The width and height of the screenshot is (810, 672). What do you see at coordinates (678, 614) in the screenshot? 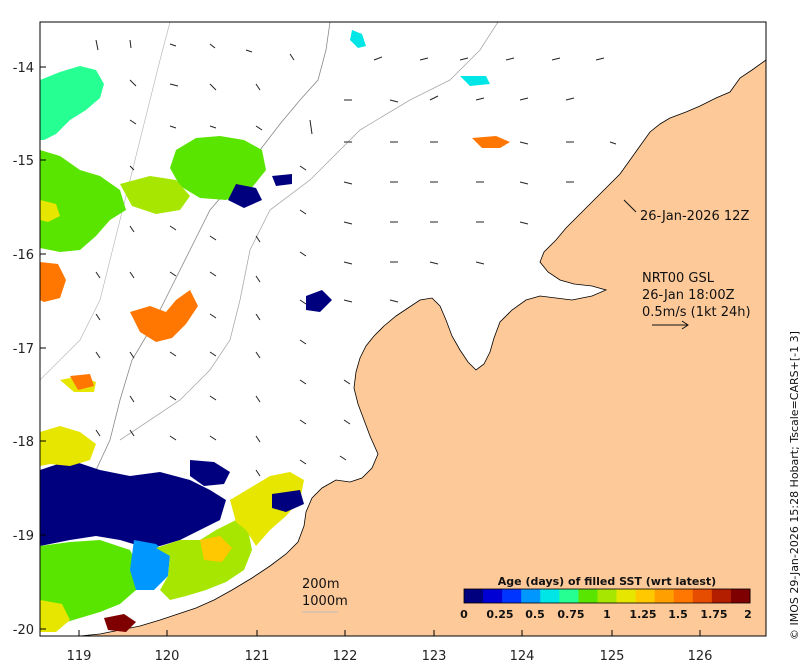
I see `colorbar-tick-label: 1.5` at bounding box center [678, 614].